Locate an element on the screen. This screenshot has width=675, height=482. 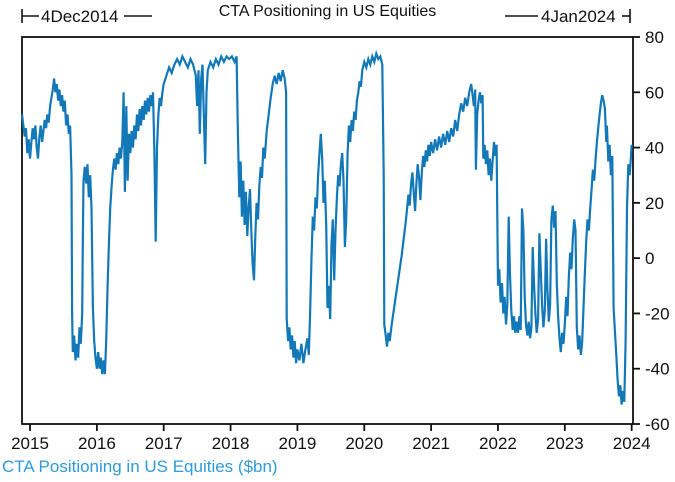
y-tick-label: -20 is located at coordinates (657, 313).